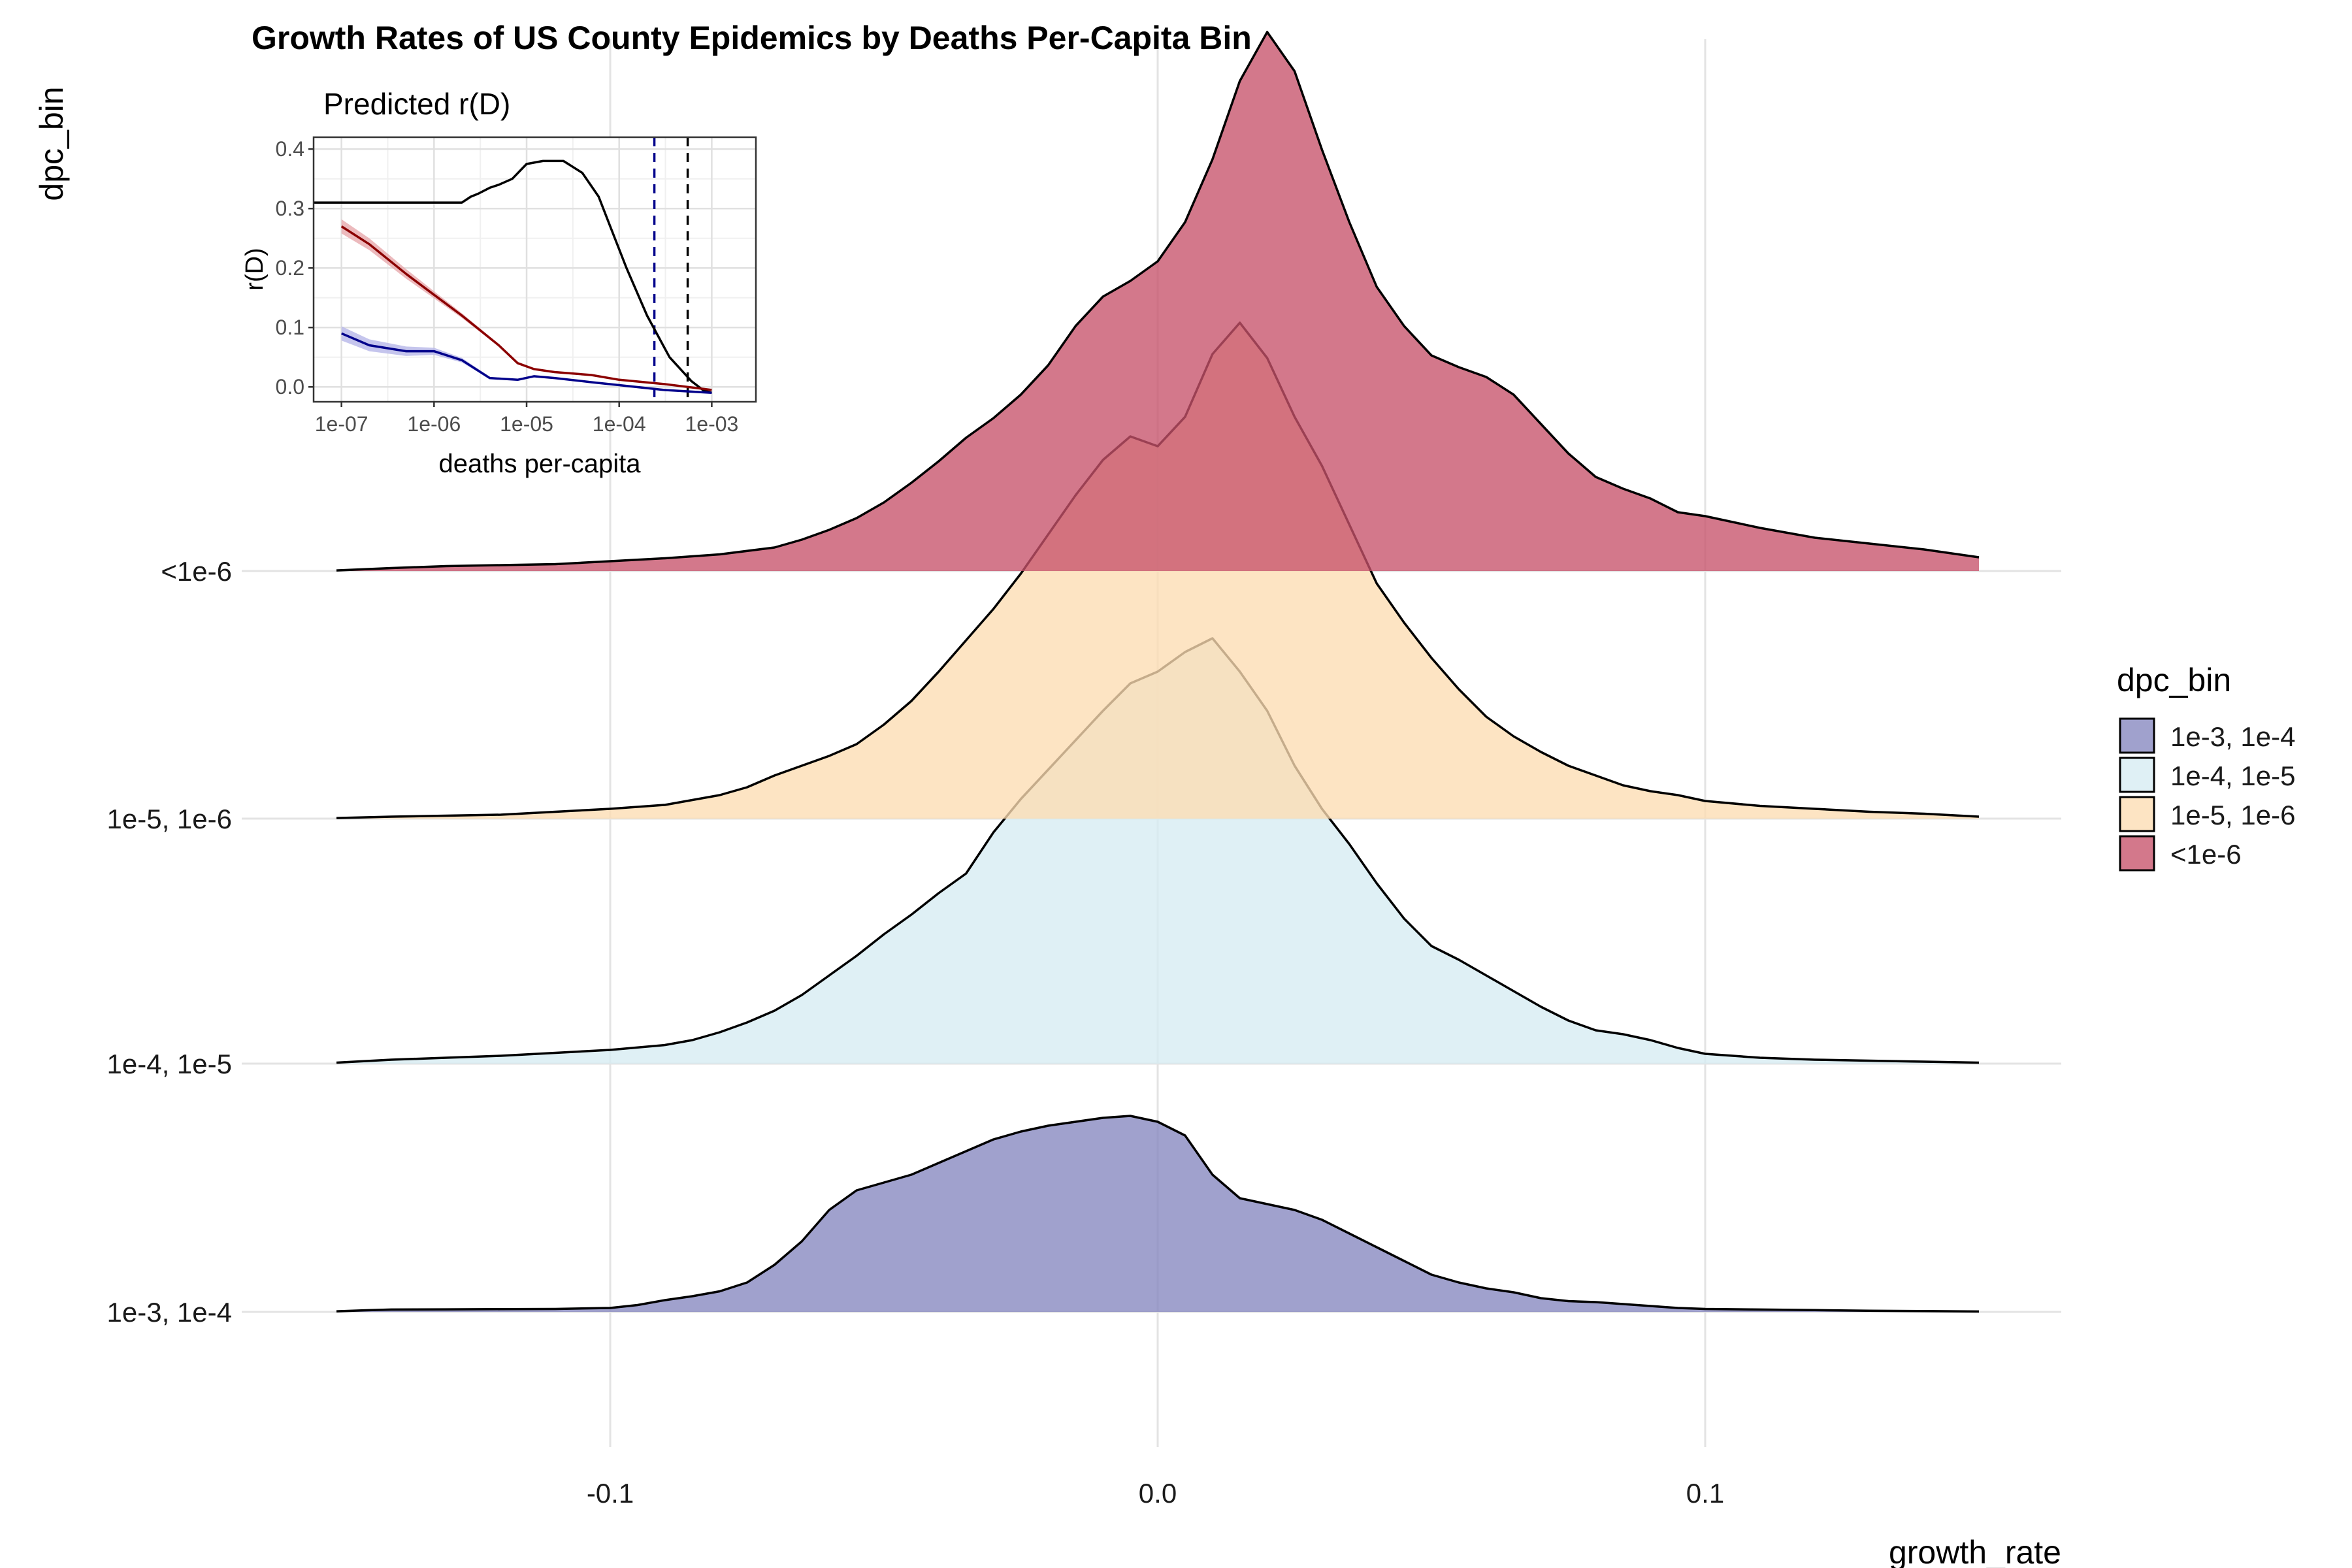 The image size is (2352, 1568). Describe the element at coordinates (610, 1493) in the screenshot. I see `x-tick-label: -0.1` at that location.